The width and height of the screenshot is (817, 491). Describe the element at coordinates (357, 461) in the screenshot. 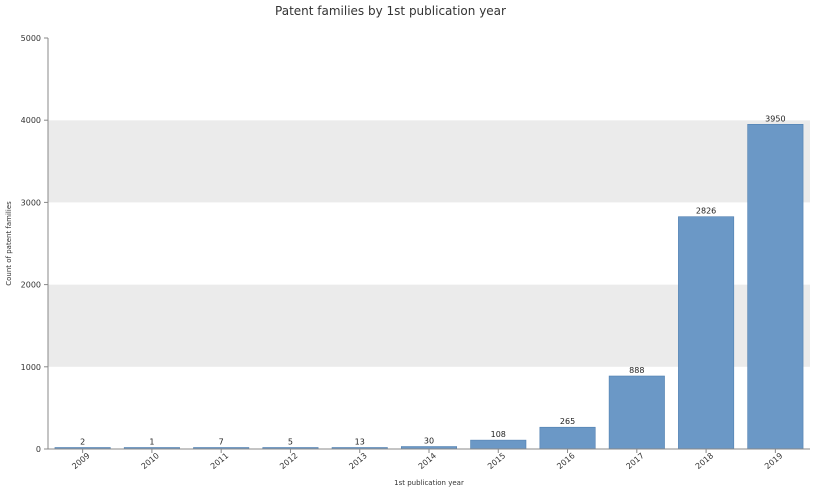

I see `x-tick-label: 2013` at that location.